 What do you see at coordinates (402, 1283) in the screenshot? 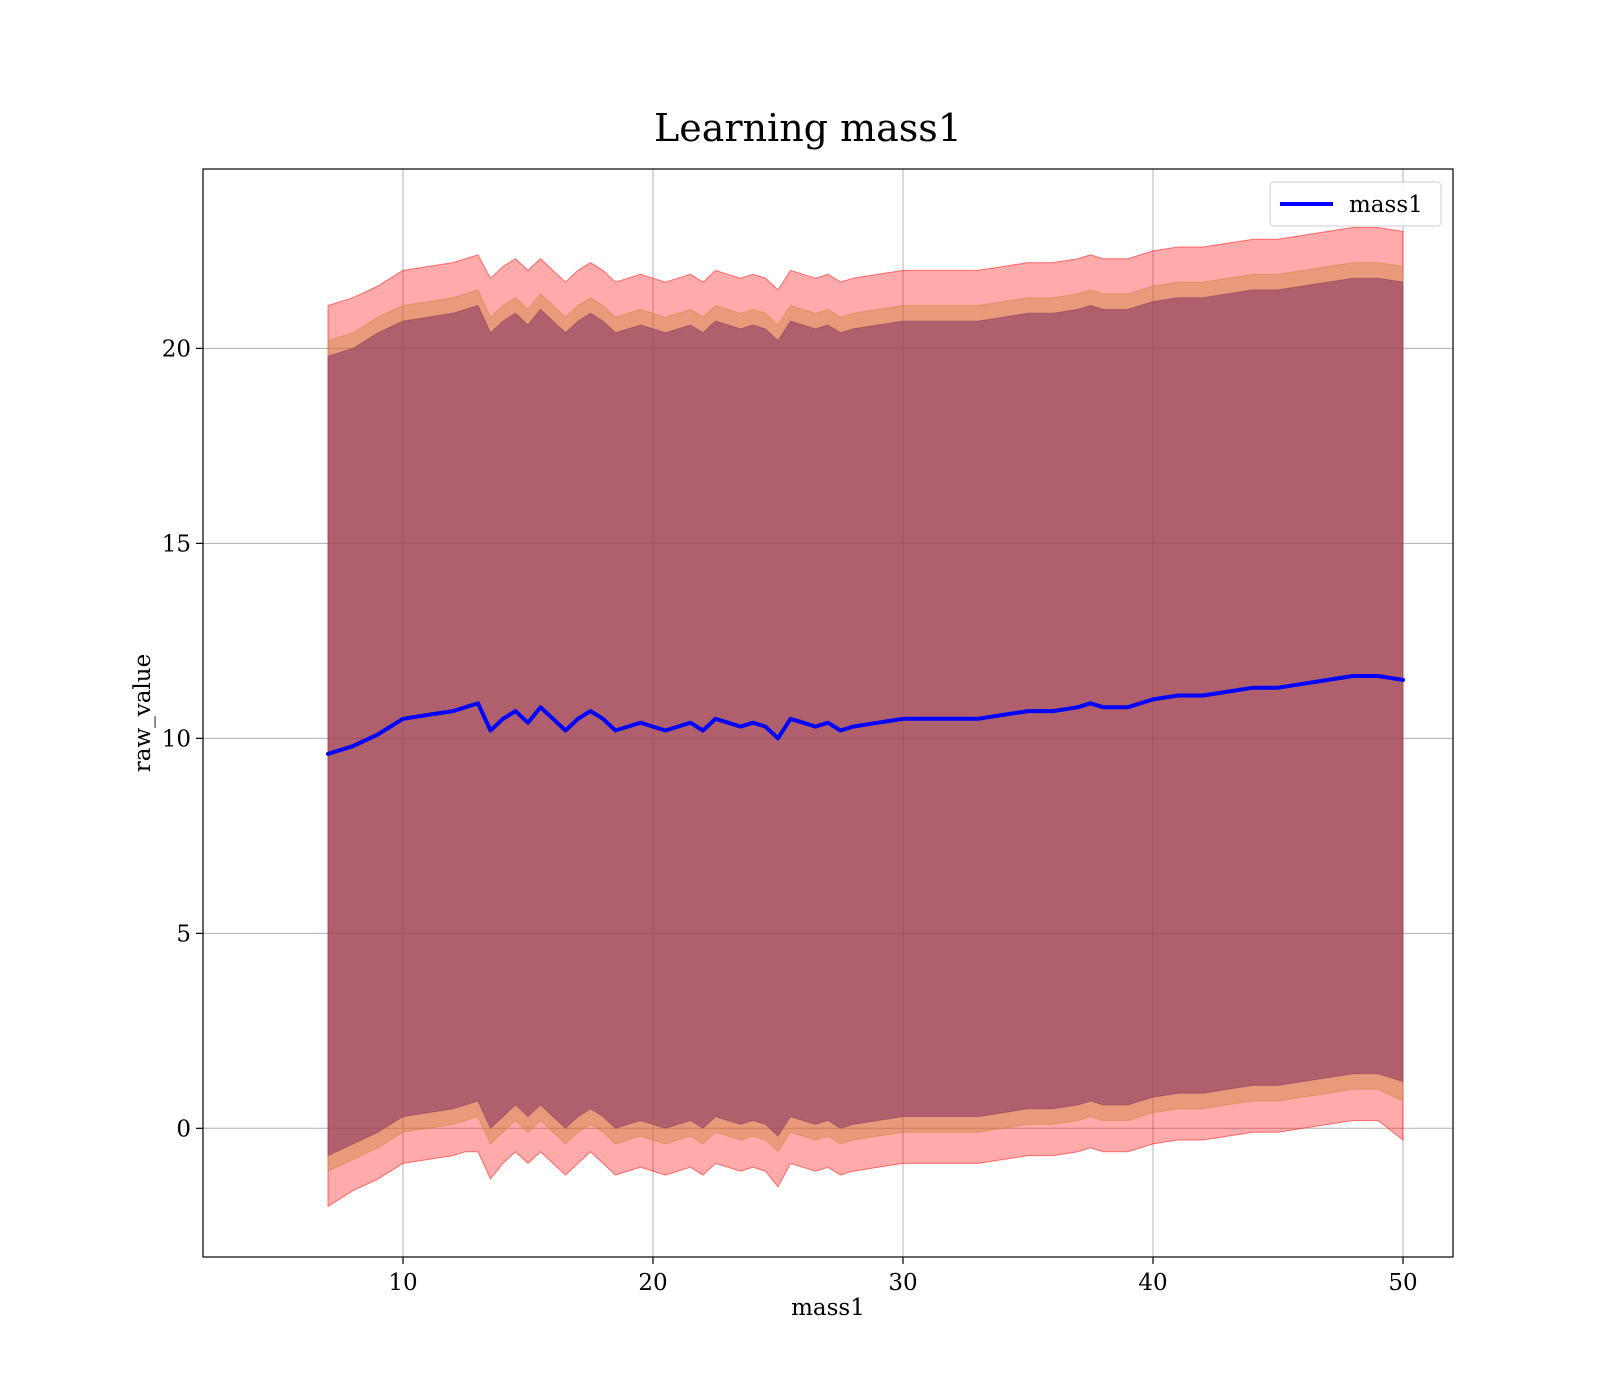
I see `x-tick-label: 10` at bounding box center [402, 1283].